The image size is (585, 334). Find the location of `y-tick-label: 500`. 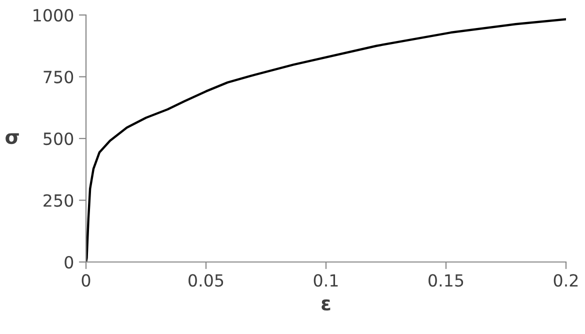

y-tick-label: 500 is located at coordinates (59, 139).